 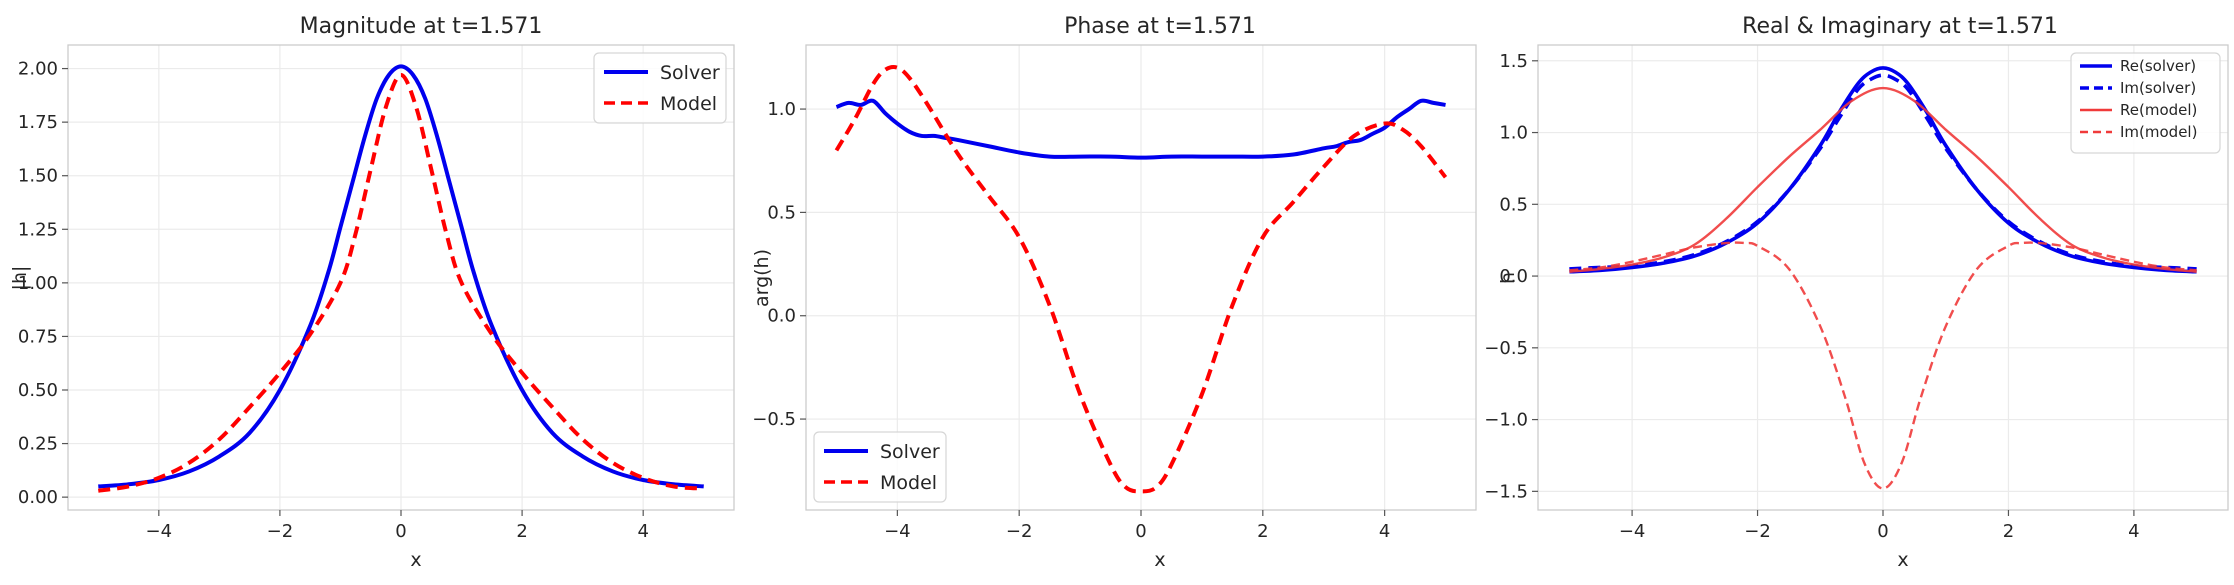 I want to click on legend-label-im-model: Im(model), so click(x=2158, y=132).